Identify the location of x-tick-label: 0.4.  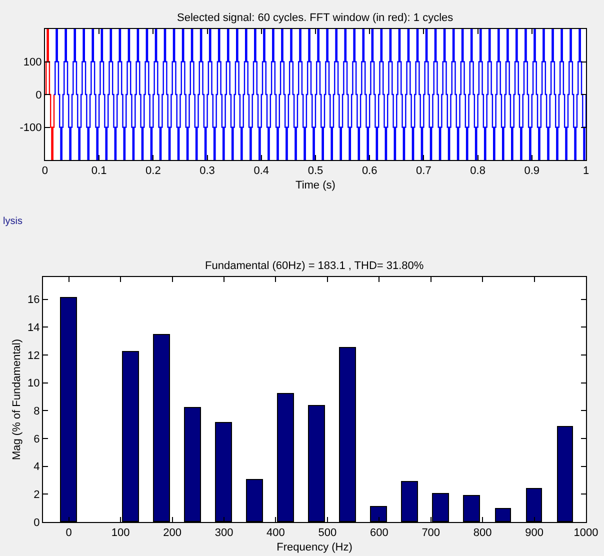
(262, 171).